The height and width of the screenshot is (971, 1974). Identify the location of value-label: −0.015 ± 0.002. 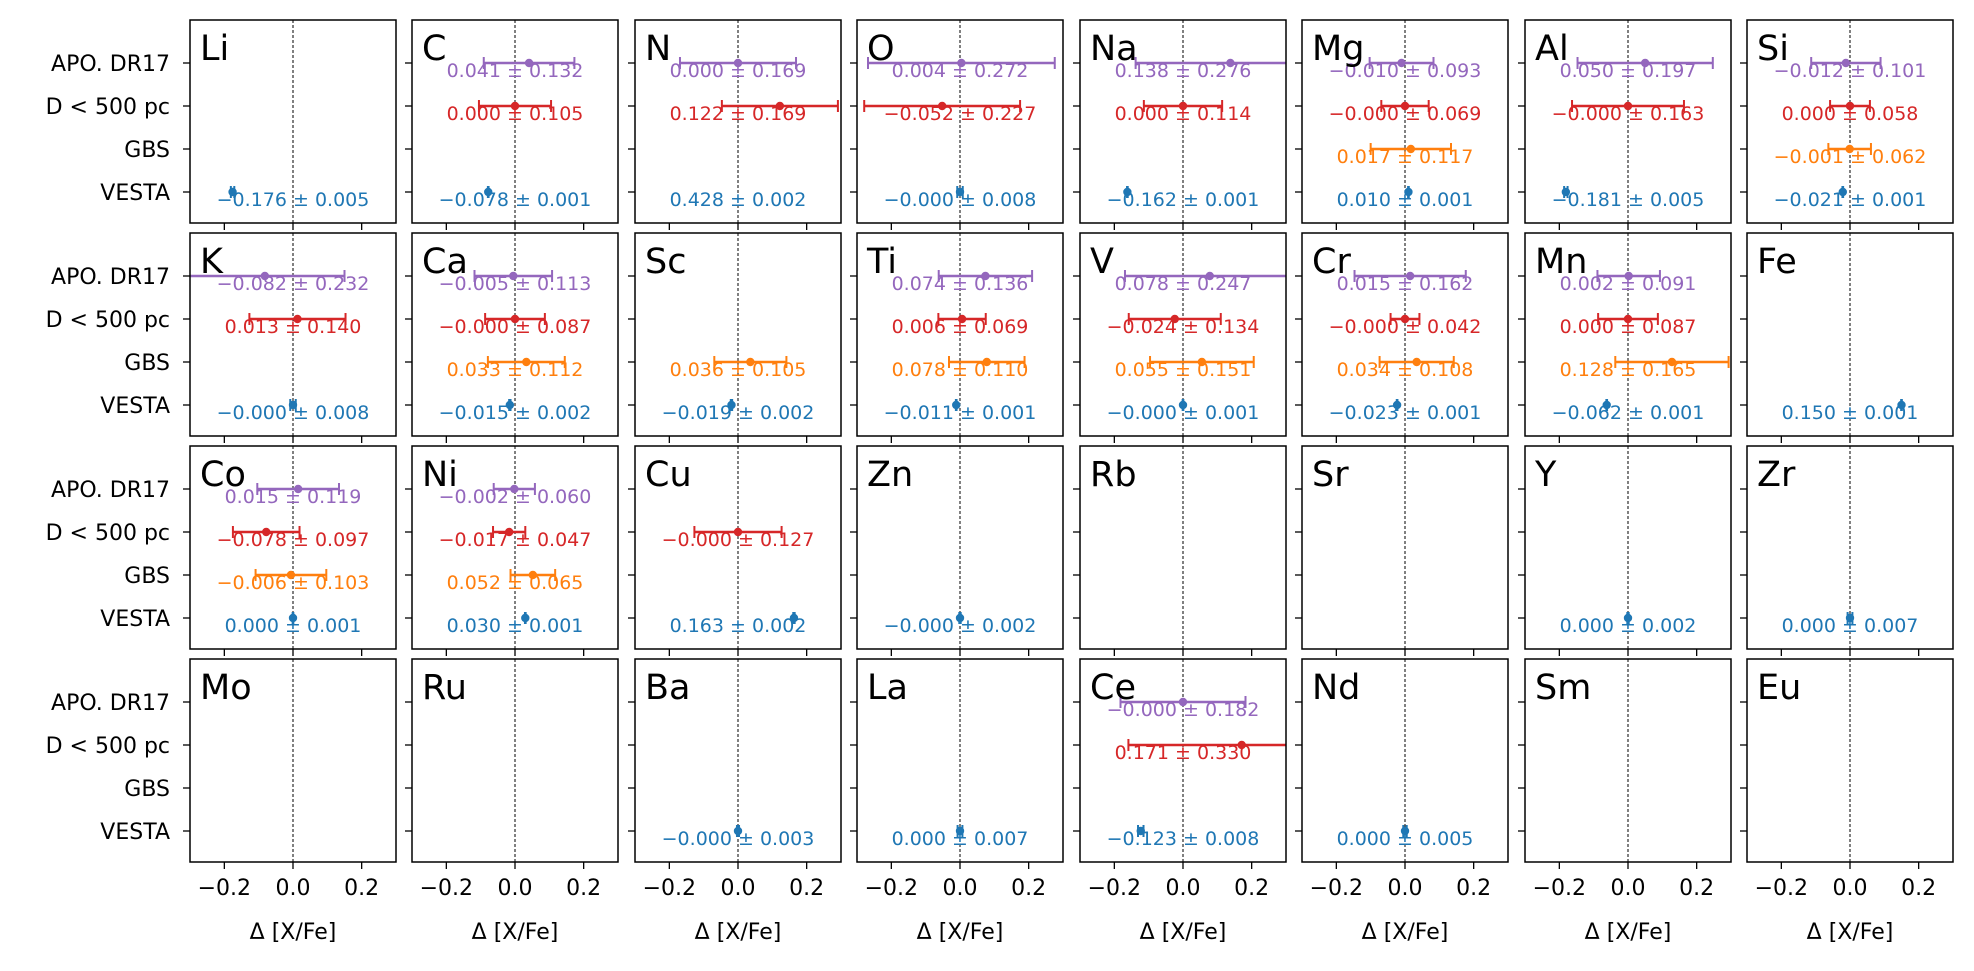
(515, 413).